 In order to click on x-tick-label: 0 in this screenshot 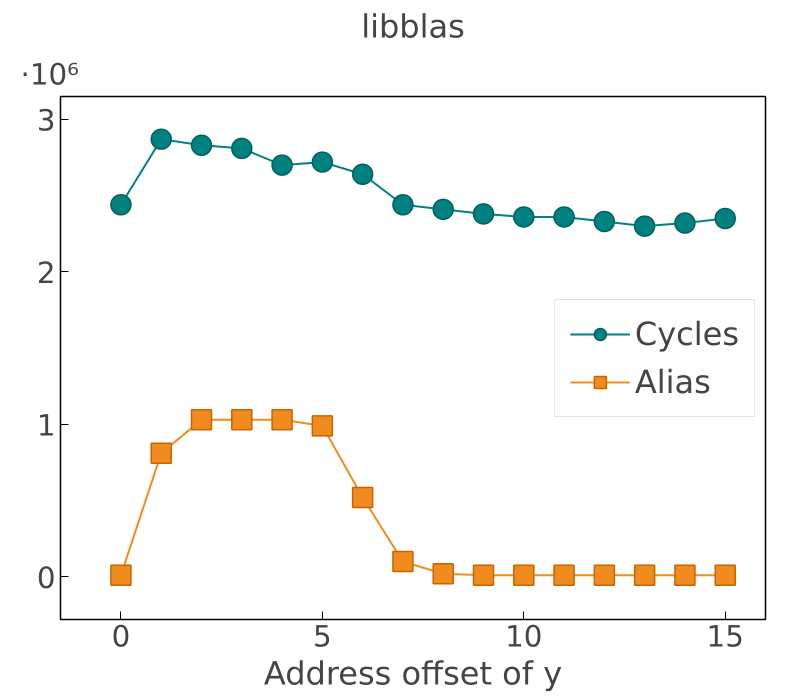, I will do `click(121, 637)`.